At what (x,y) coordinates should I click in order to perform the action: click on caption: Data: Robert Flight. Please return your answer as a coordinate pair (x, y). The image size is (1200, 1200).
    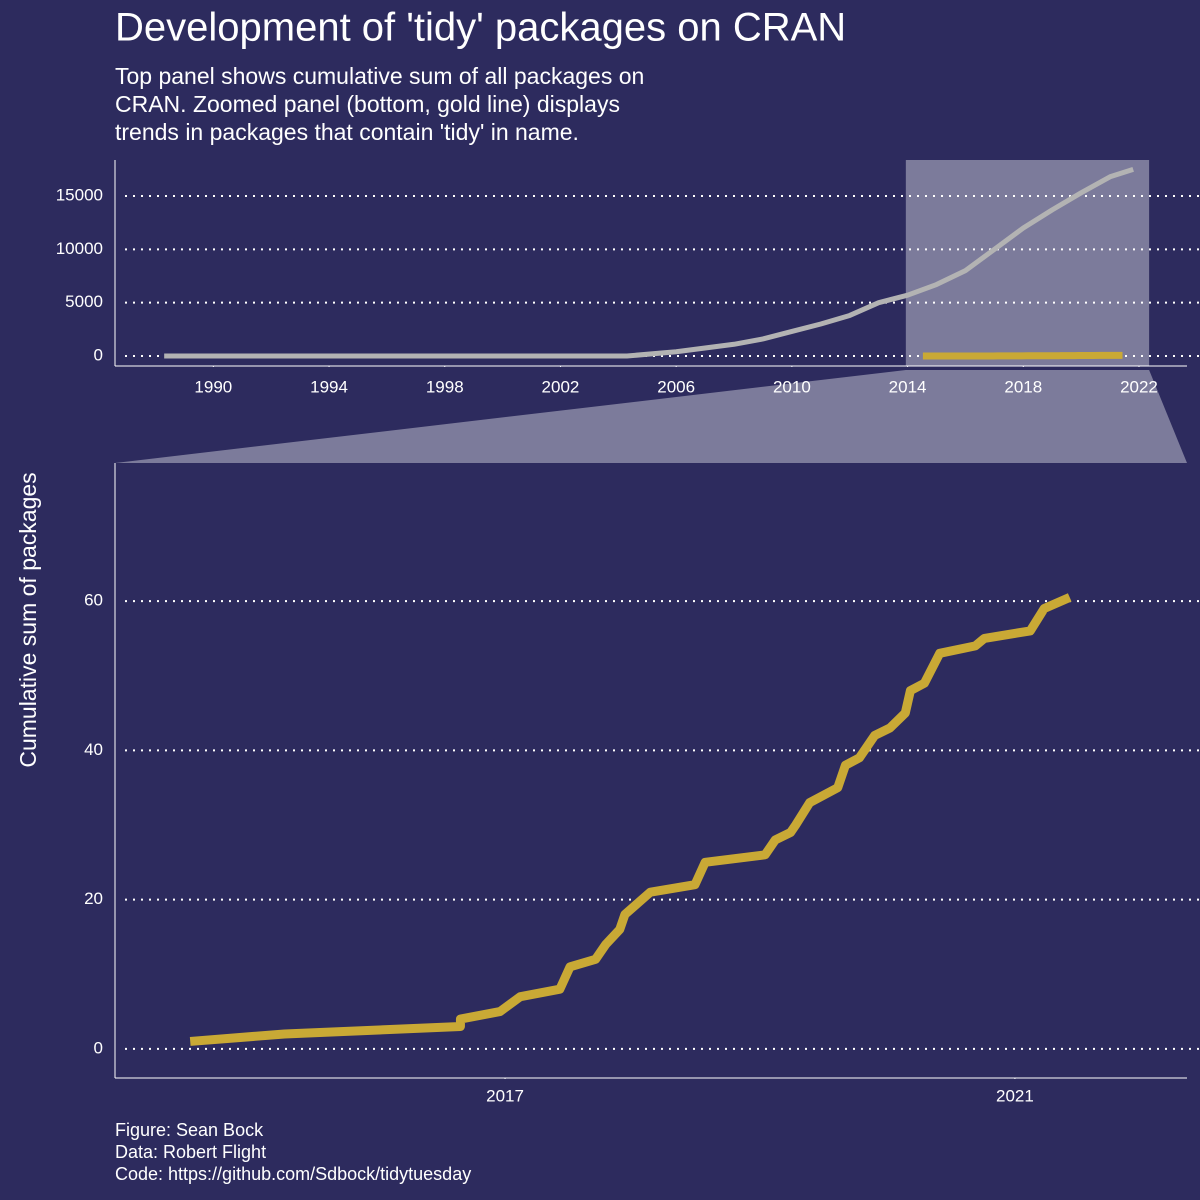
    Looking at the image, I should click on (190, 1152).